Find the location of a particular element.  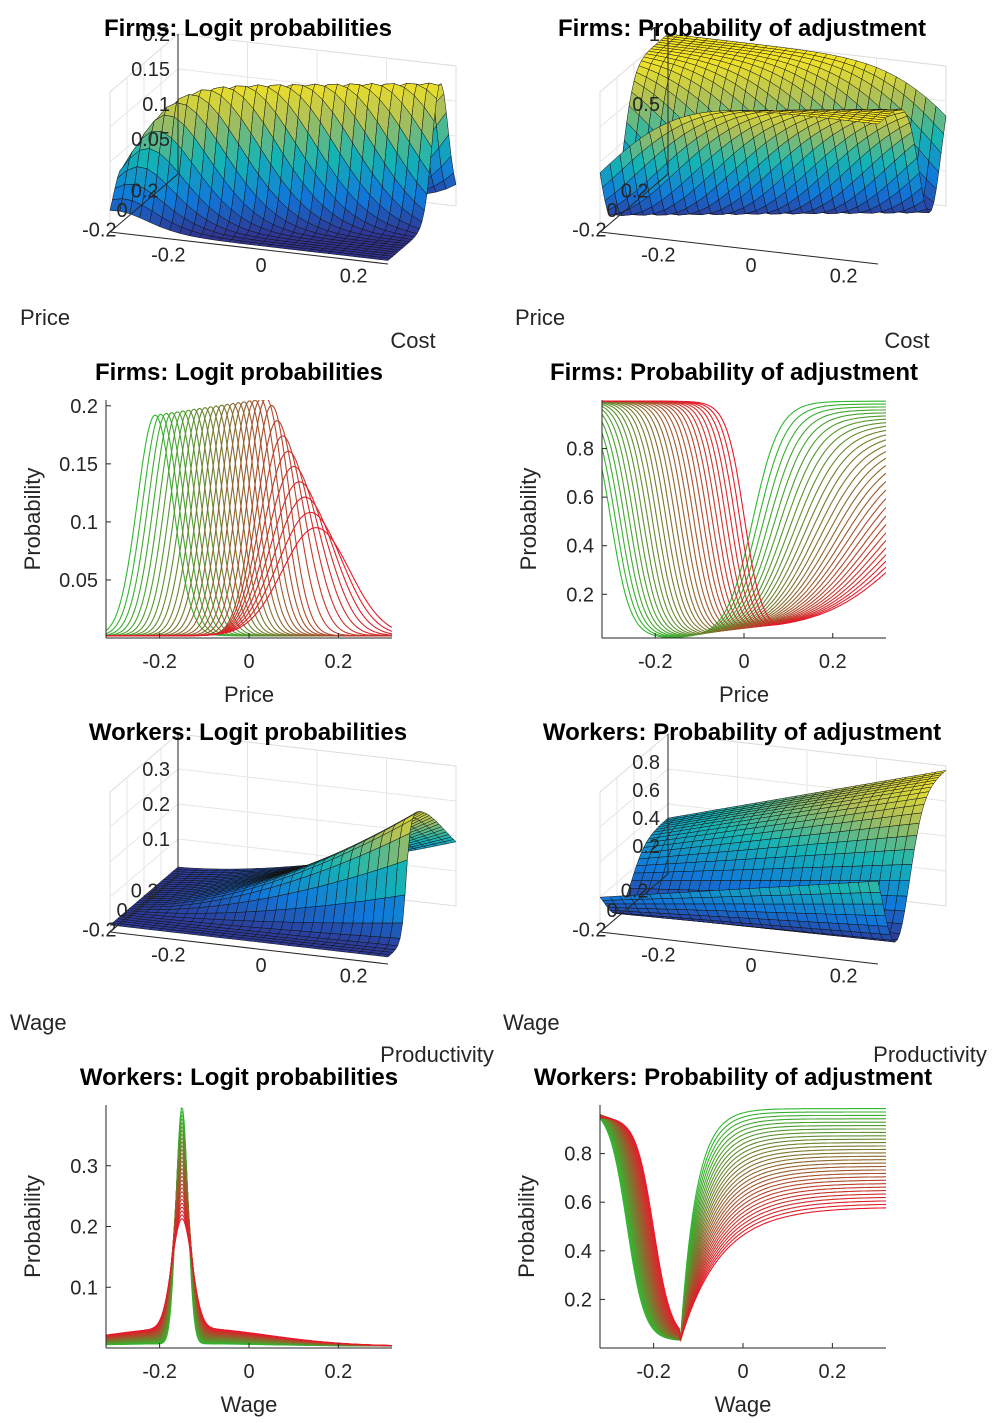

z-tick-label: 0.05 is located at coordinates (150, 140).